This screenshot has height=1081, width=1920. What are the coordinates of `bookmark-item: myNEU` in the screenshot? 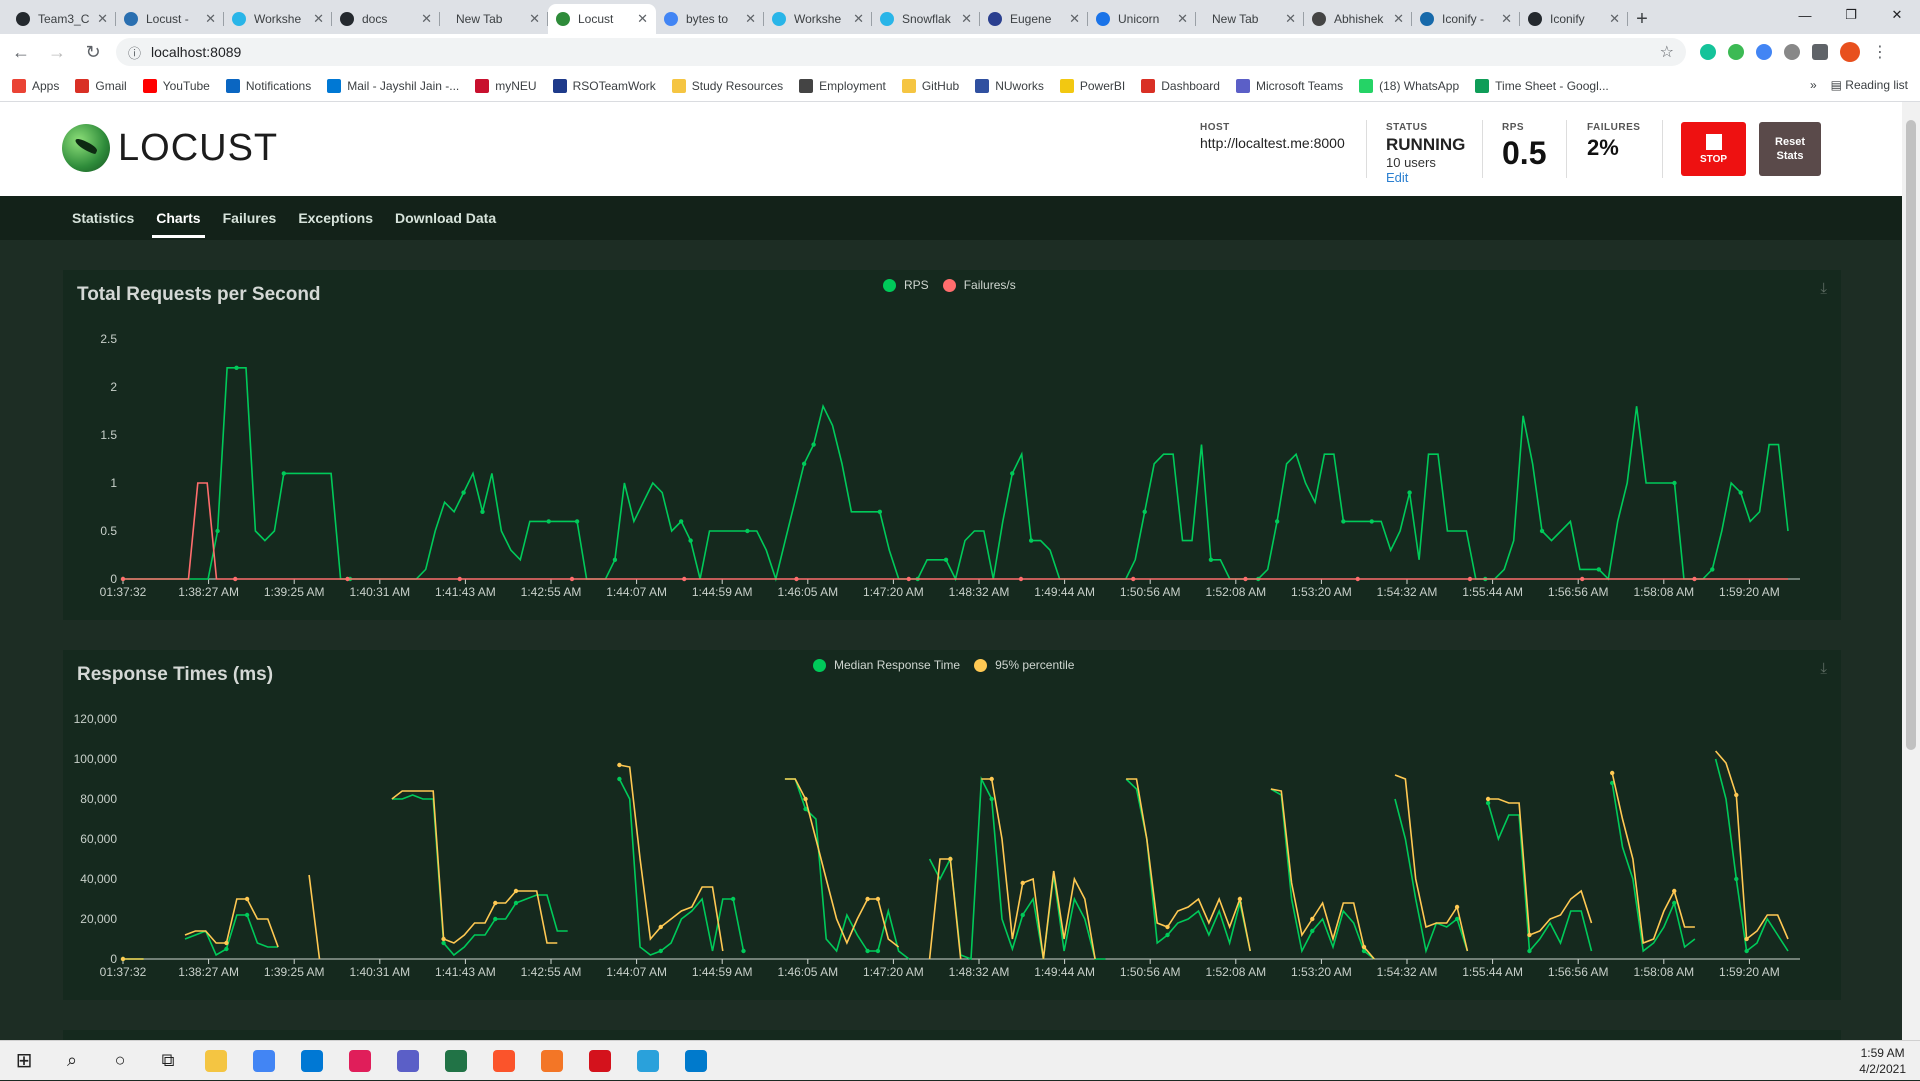 It's located at (506, 85).